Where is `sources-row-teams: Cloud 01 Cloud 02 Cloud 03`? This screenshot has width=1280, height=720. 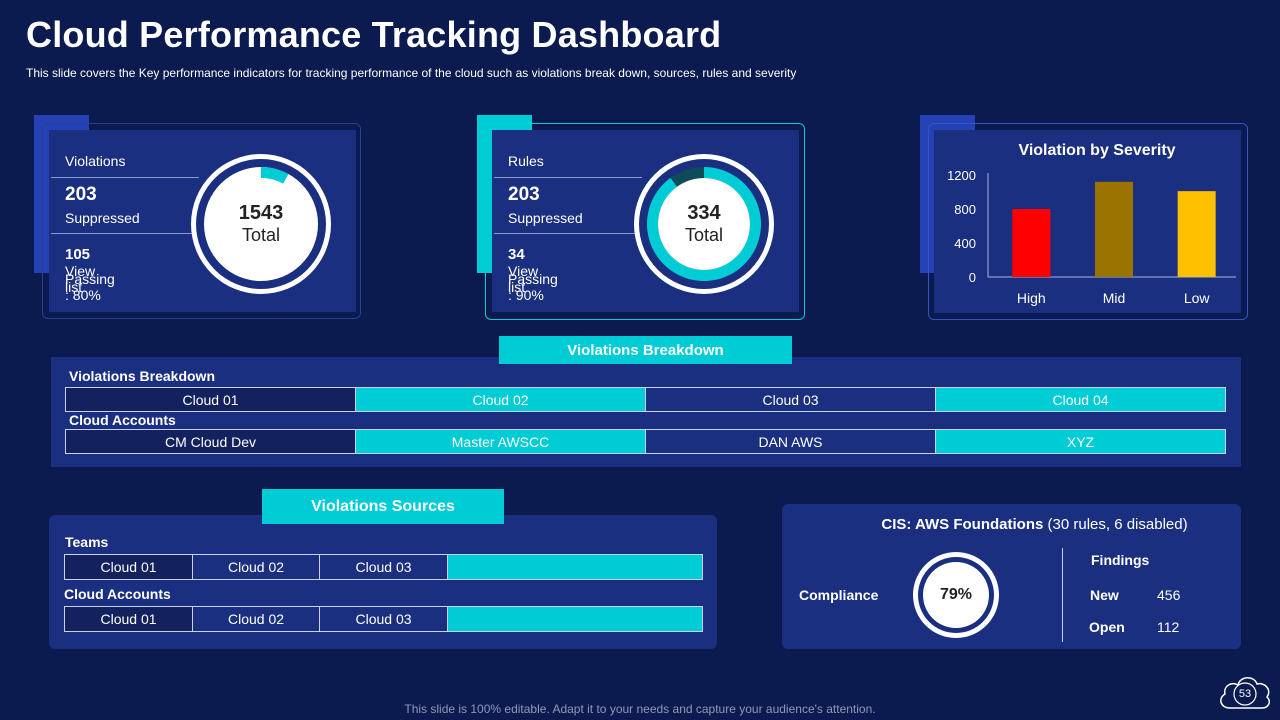
sources-row-teams: Cloud 01 Cloud 02 Cloud 03 is located at coordinates (383, 567).